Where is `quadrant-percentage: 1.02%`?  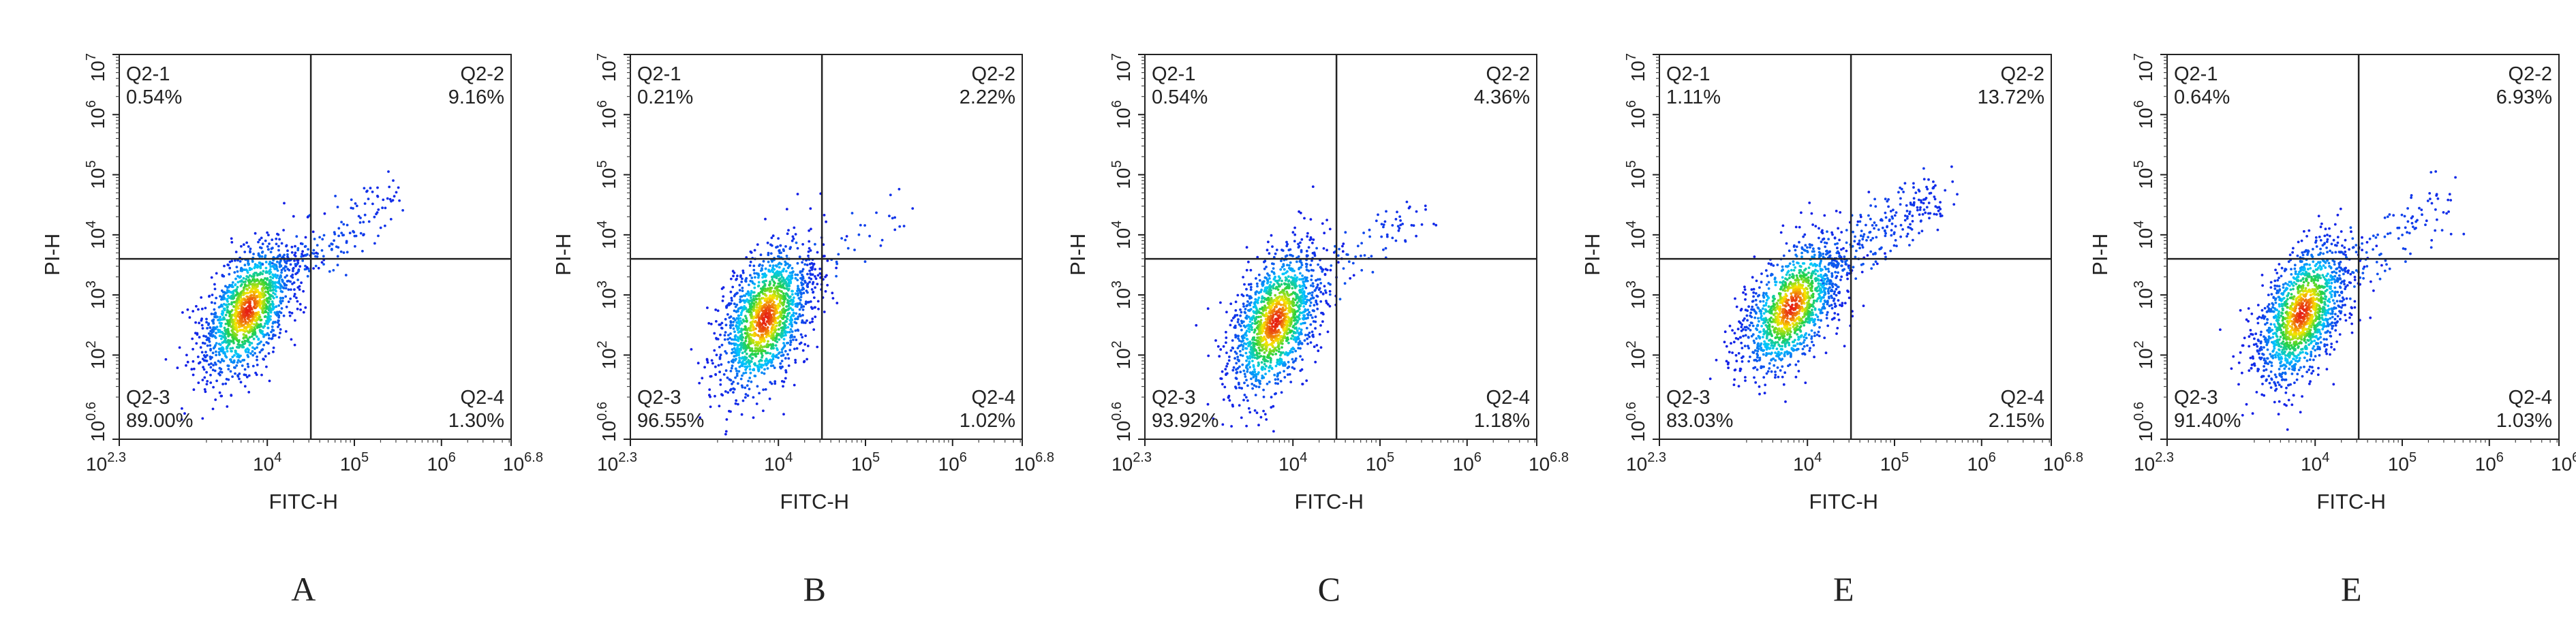 quadrant-percentage: 1.02% is located at coordinates (987, 421).